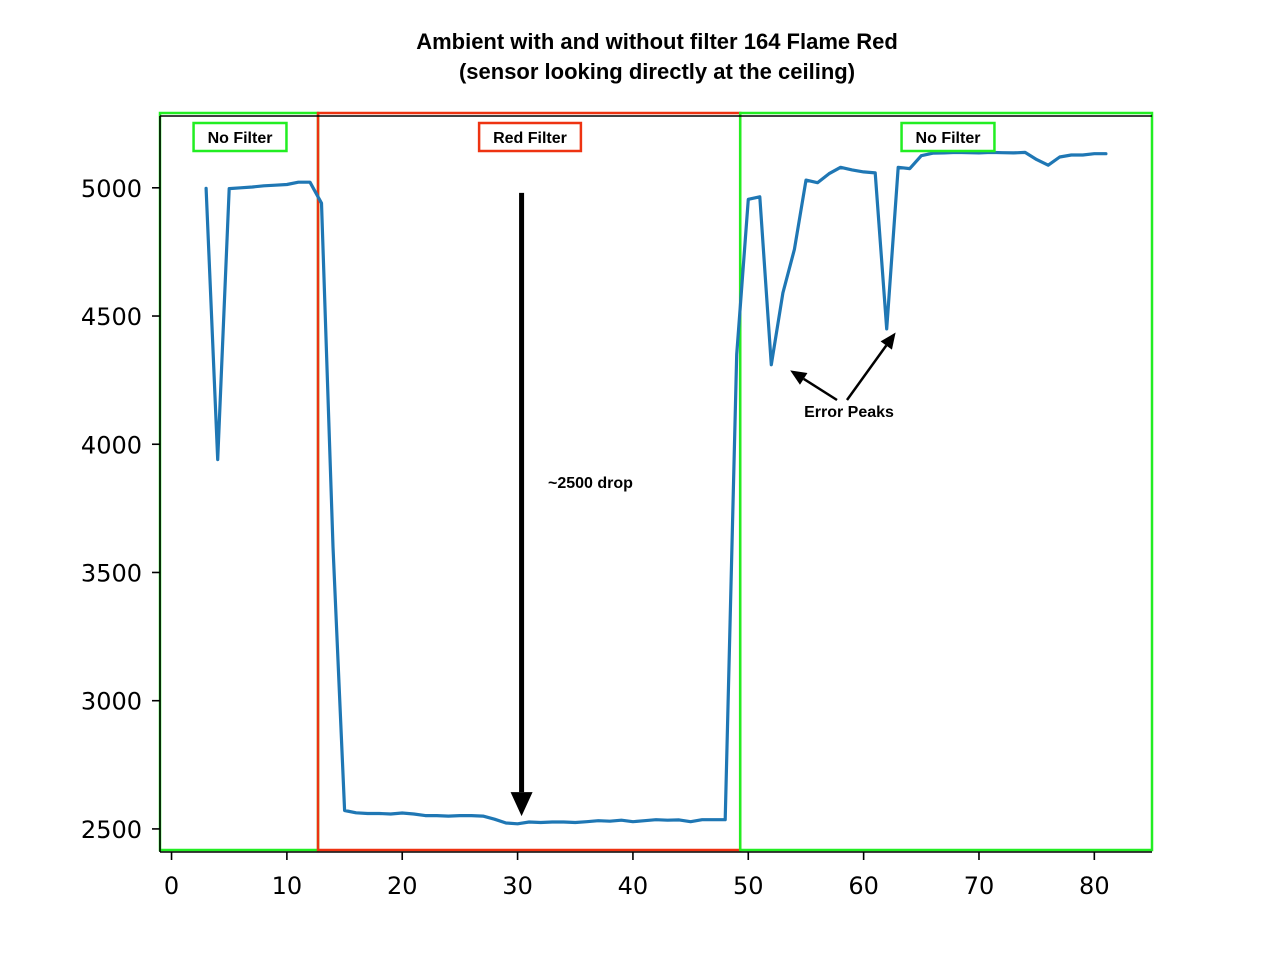  Describe the element at coordinates (979, 886) in the screenshot. I see `x-tick-label: 70` at that location.